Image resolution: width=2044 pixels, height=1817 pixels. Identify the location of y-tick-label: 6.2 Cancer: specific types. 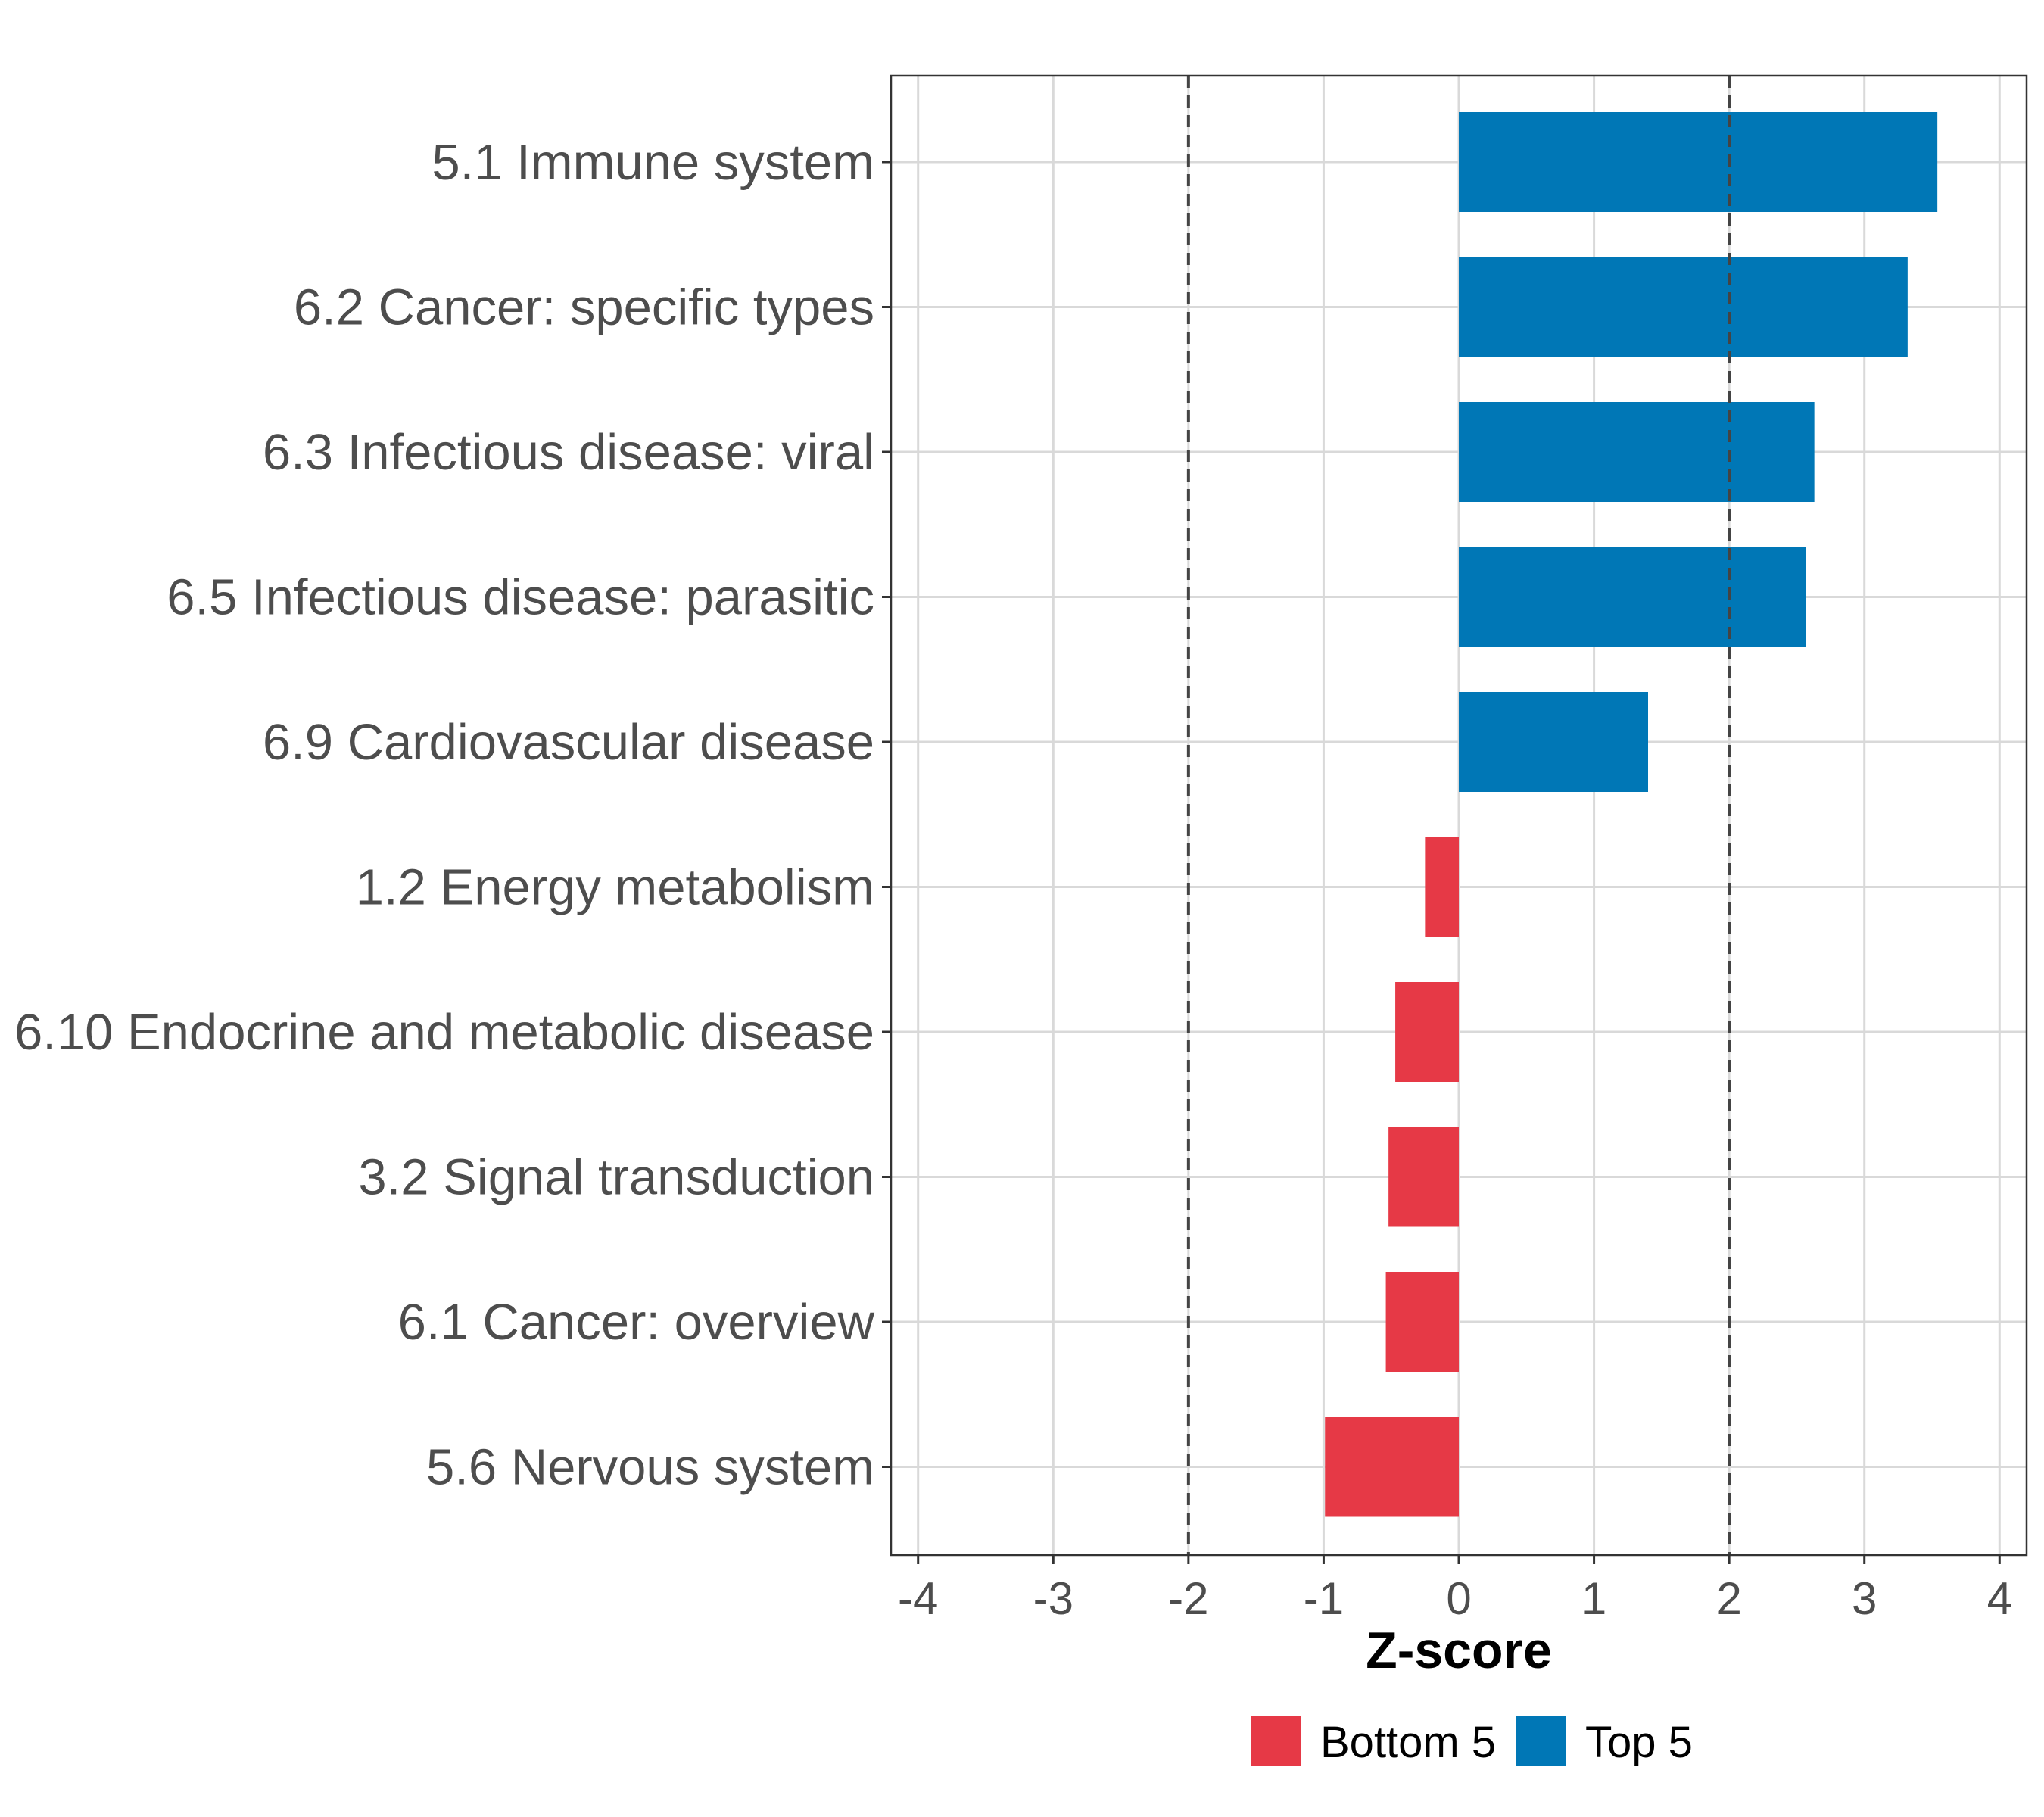
(584, 307).